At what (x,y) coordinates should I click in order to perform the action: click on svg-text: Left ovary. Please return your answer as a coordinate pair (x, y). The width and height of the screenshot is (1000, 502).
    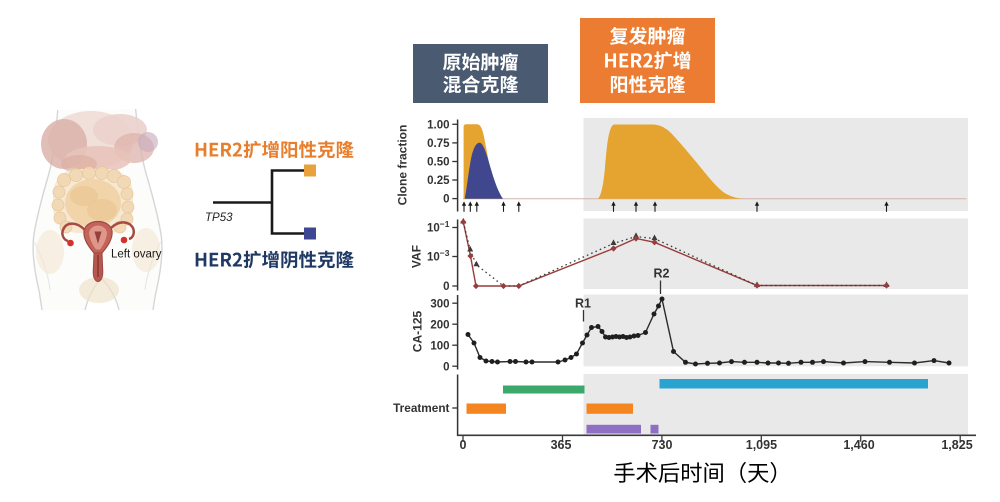
    Looking at the image, I should click on (136, 255).